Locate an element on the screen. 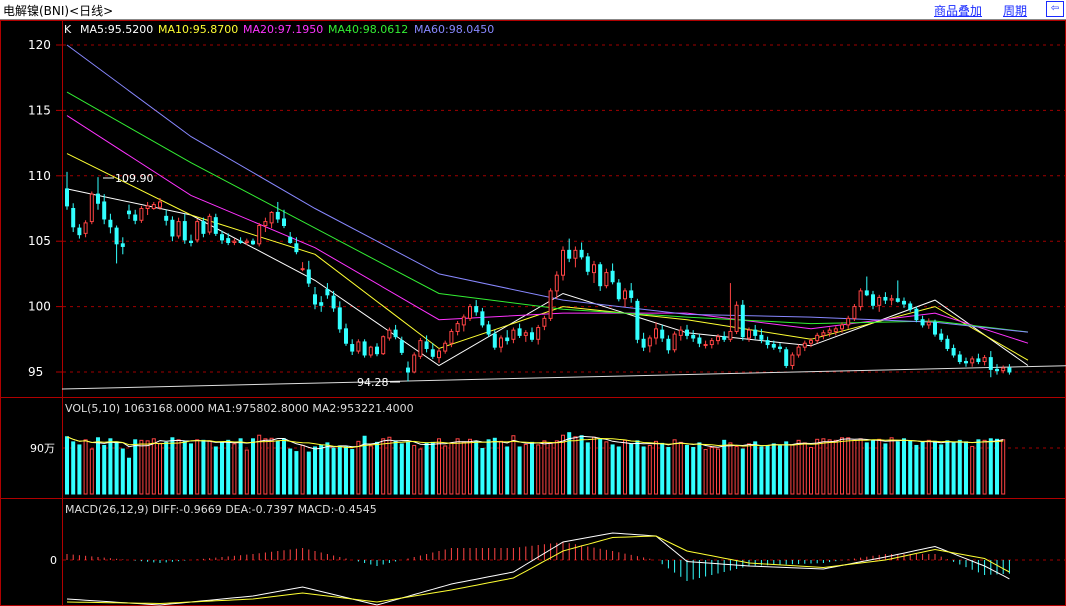 The image size is (1066, 606). back-icon: ⇦ is located at coordinates (1055, 9).